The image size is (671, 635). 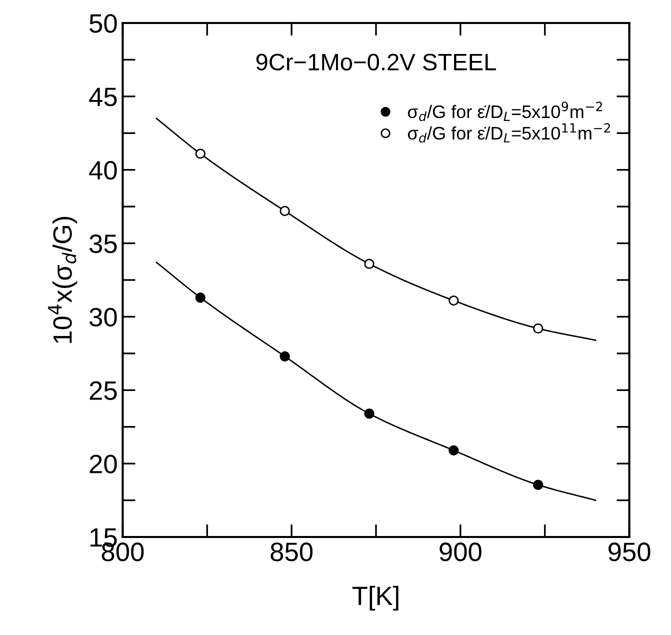 I want to click on y-tick-label: 35, so click(x=103, y=244).